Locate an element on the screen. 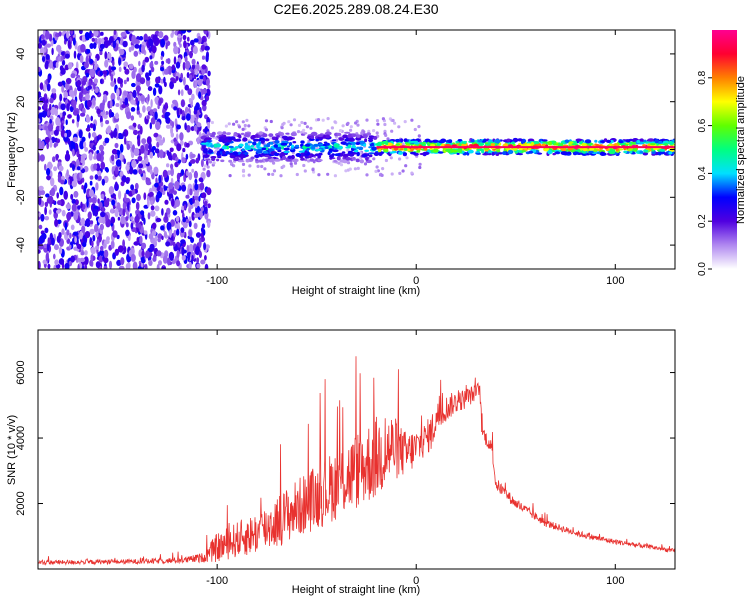 The height and width of the screenshot is (600, 750). spectrogram-y-tick-label: -20 is located at coordinates (21, 197).